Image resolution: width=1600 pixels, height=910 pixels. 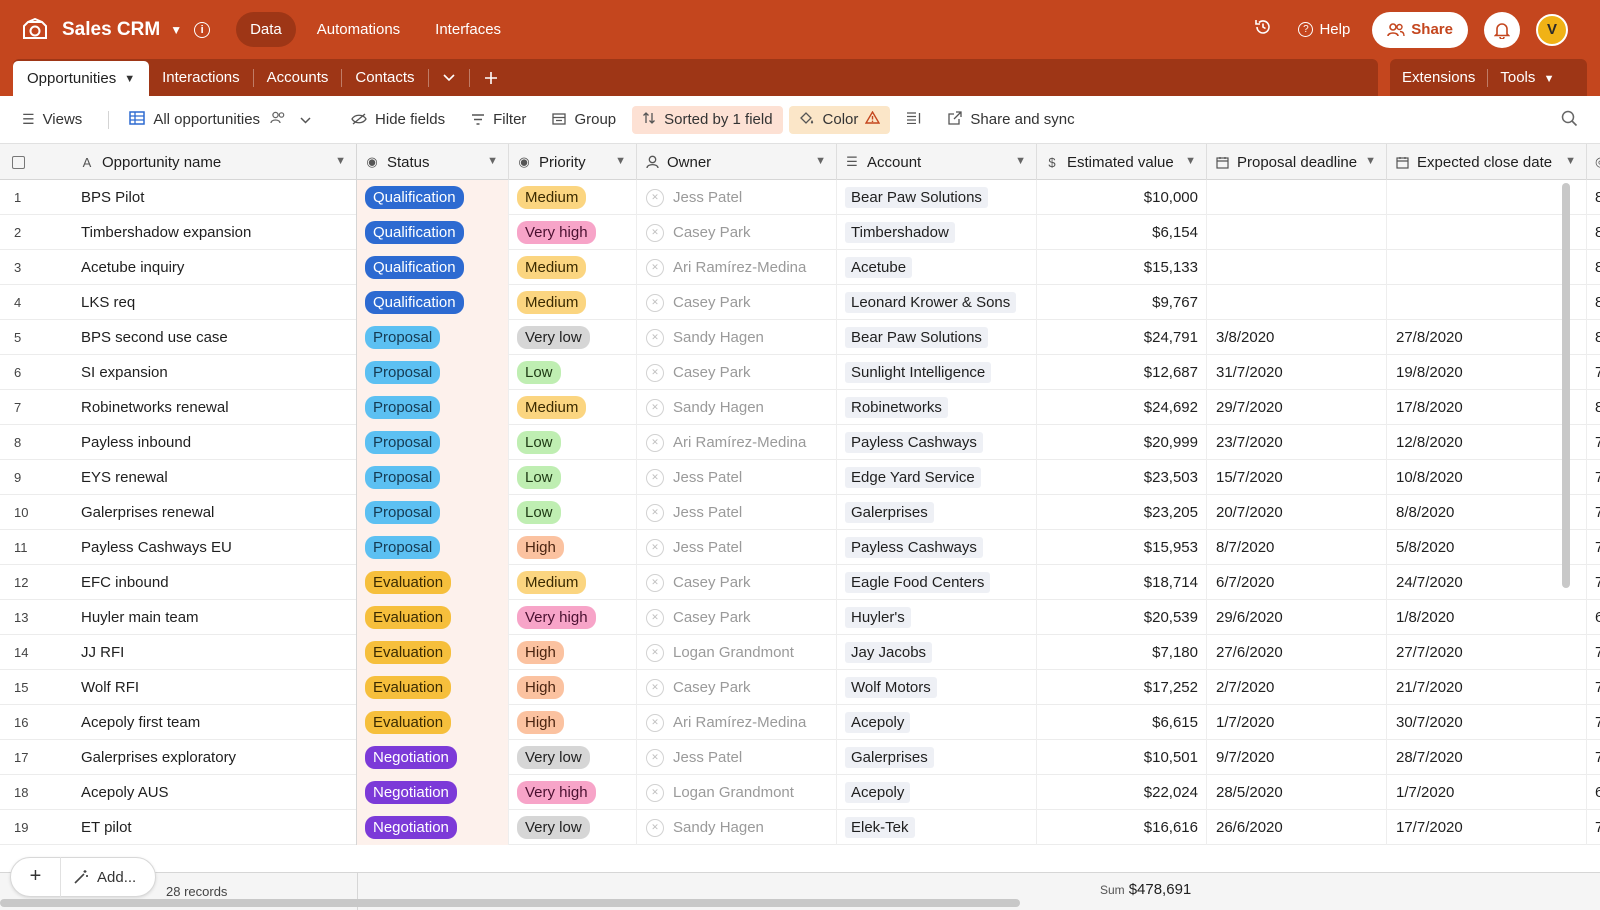 What do you see at coordinates (18, 407) in the screenshot?
I see `row-number: 7` at bounding box center [18, 407].